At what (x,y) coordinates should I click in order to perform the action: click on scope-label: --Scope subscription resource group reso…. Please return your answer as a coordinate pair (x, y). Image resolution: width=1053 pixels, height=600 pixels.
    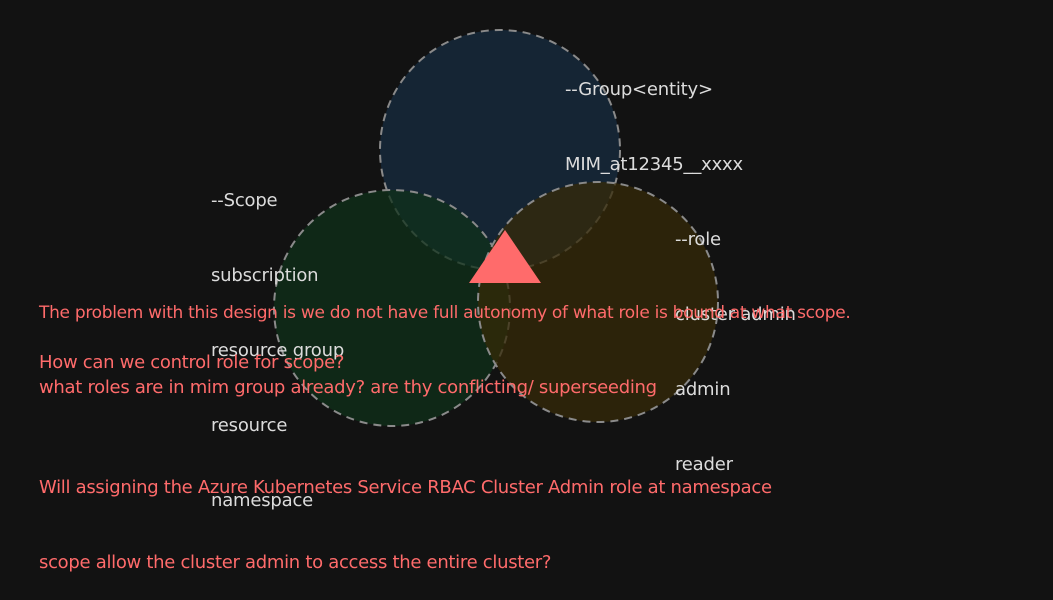
    Looking at the image, I should click on (277, 338).